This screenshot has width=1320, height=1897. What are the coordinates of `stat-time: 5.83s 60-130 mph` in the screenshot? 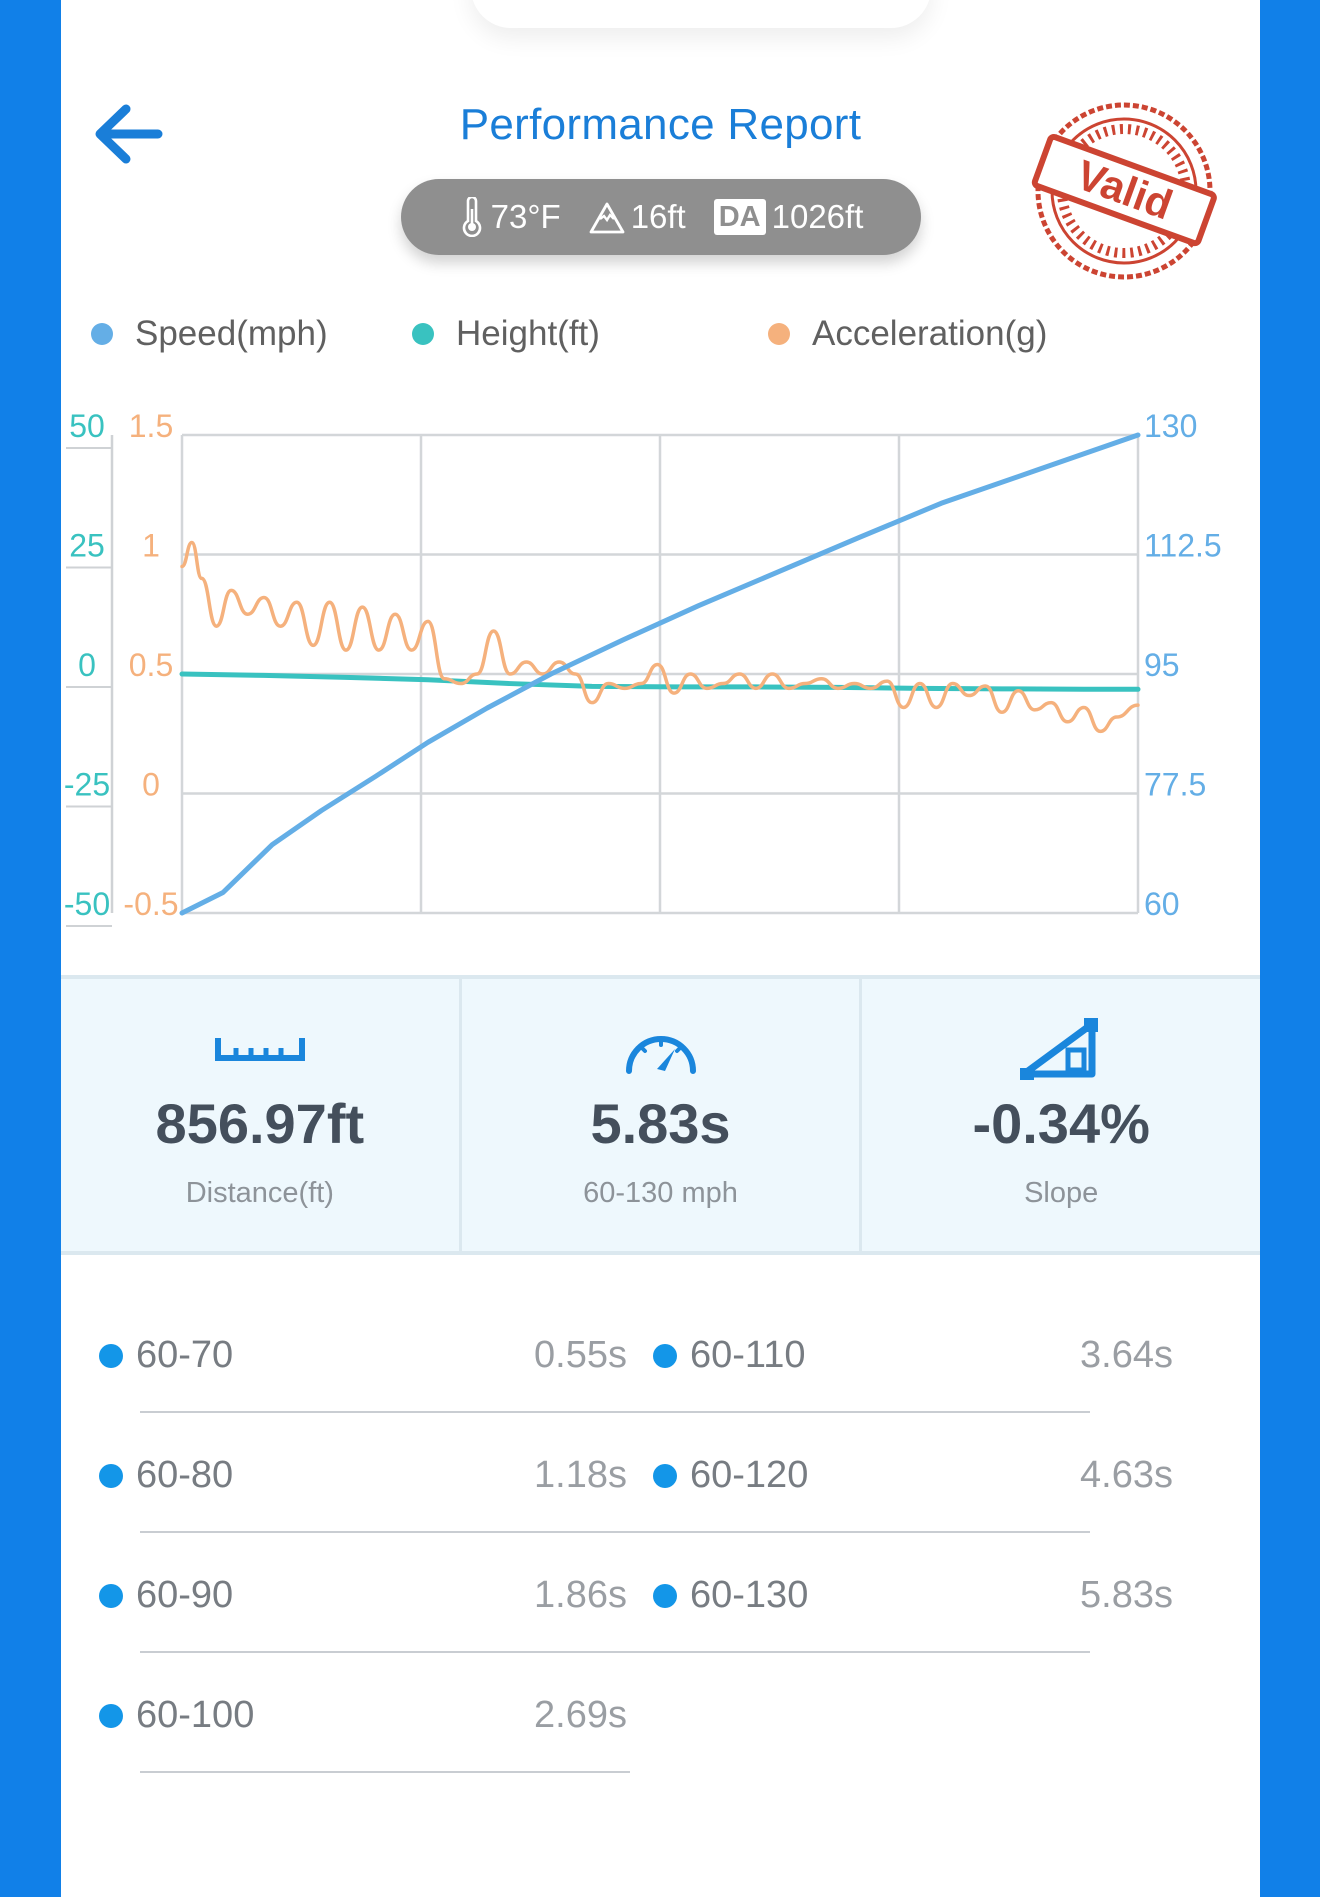 It's located at (662, 1115).